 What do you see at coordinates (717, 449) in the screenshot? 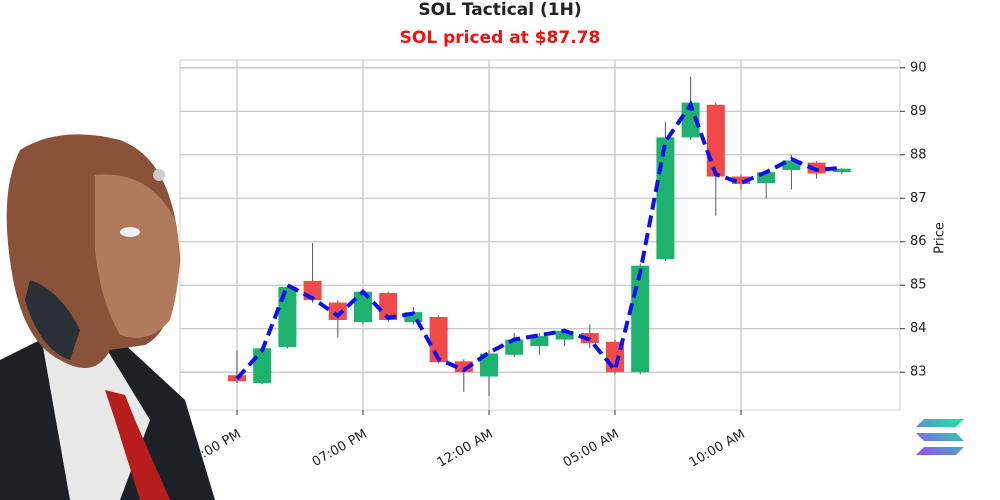
I see `x-tick-label: 10:00 AM` at bounding box center [717, 449].